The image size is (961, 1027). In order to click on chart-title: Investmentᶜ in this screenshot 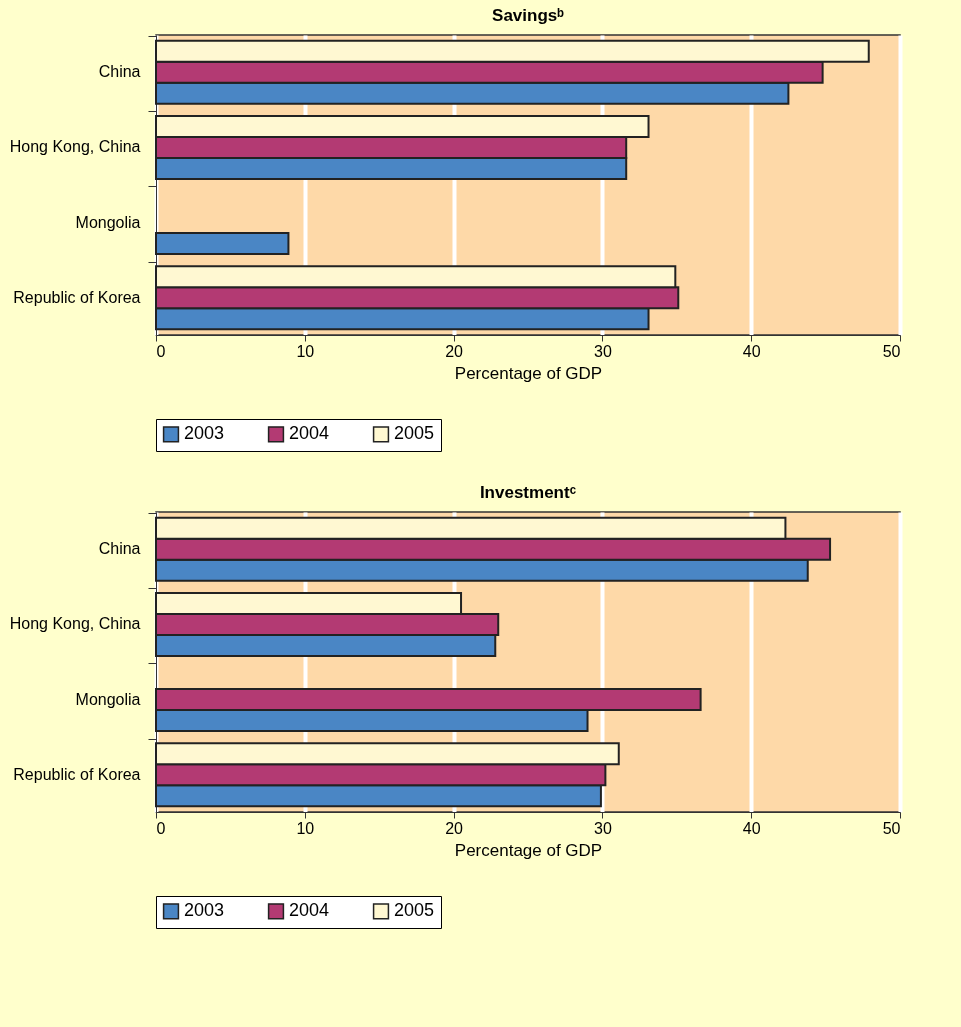, I will do `click(528, 492)`.